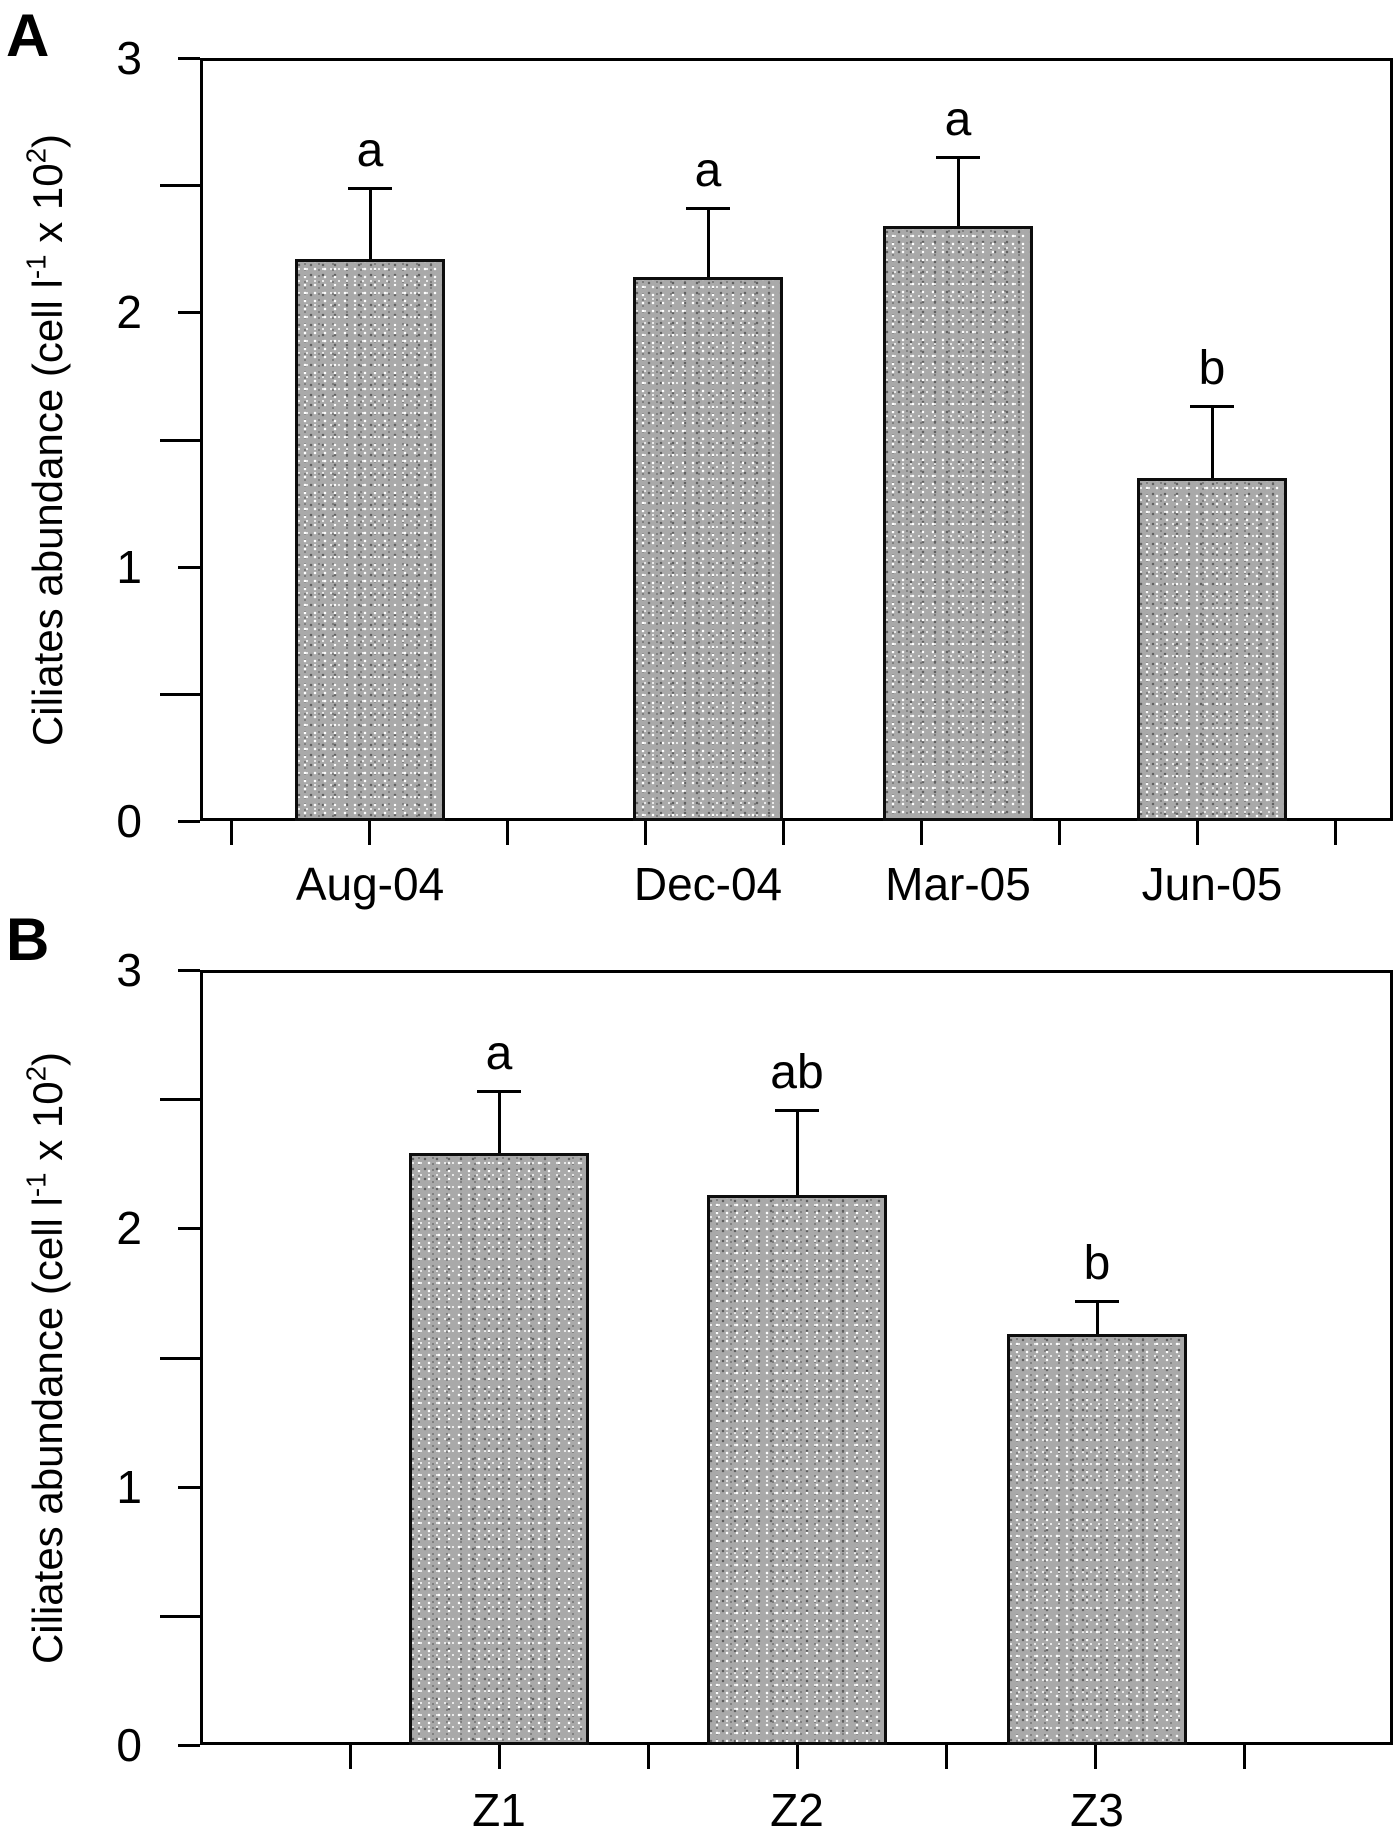 The width and height of the screenshot is (1400, 1838). I want to click on x-category-label: Mar-05, so click(958, 884).